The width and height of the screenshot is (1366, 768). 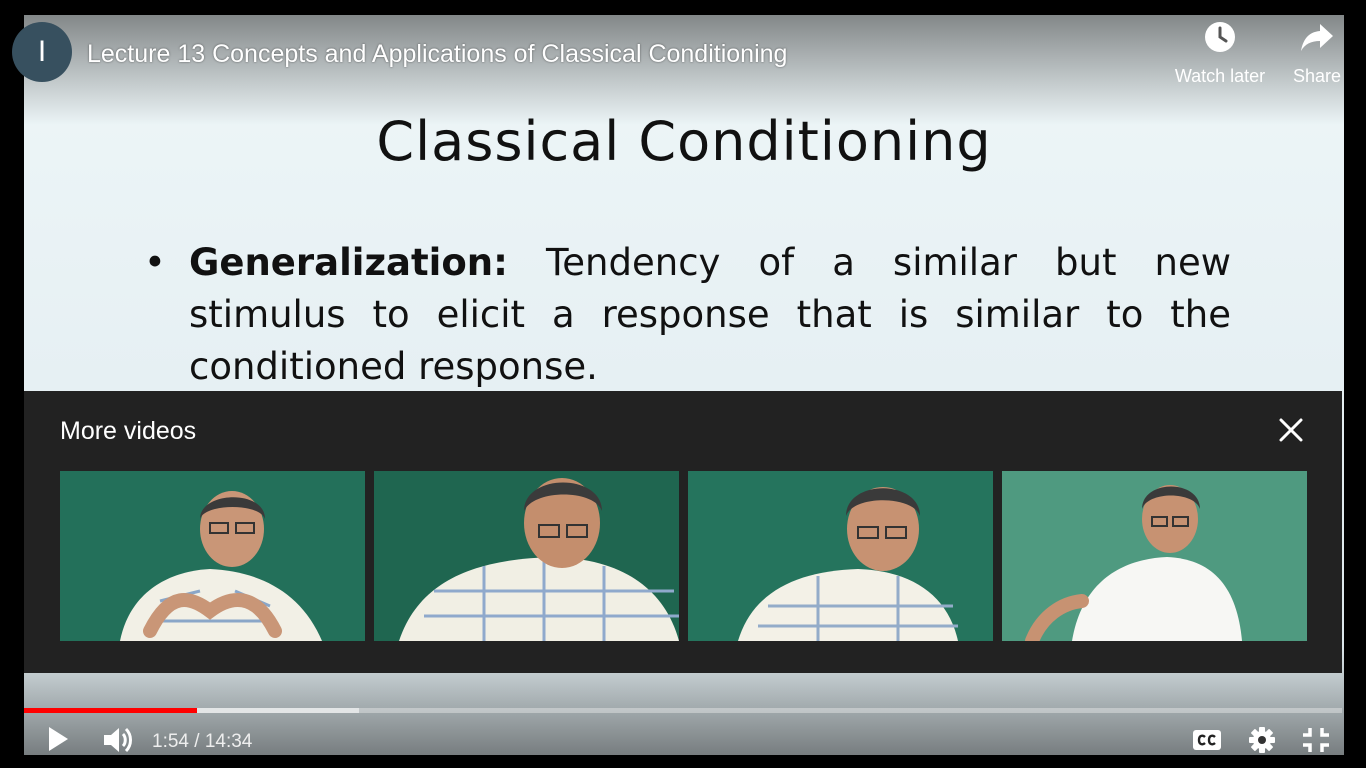 What do you see at coordinates (1220, 76) in the screenshot?
I see `watch-later-label: Watch later` at bounding box center [1220, 76].